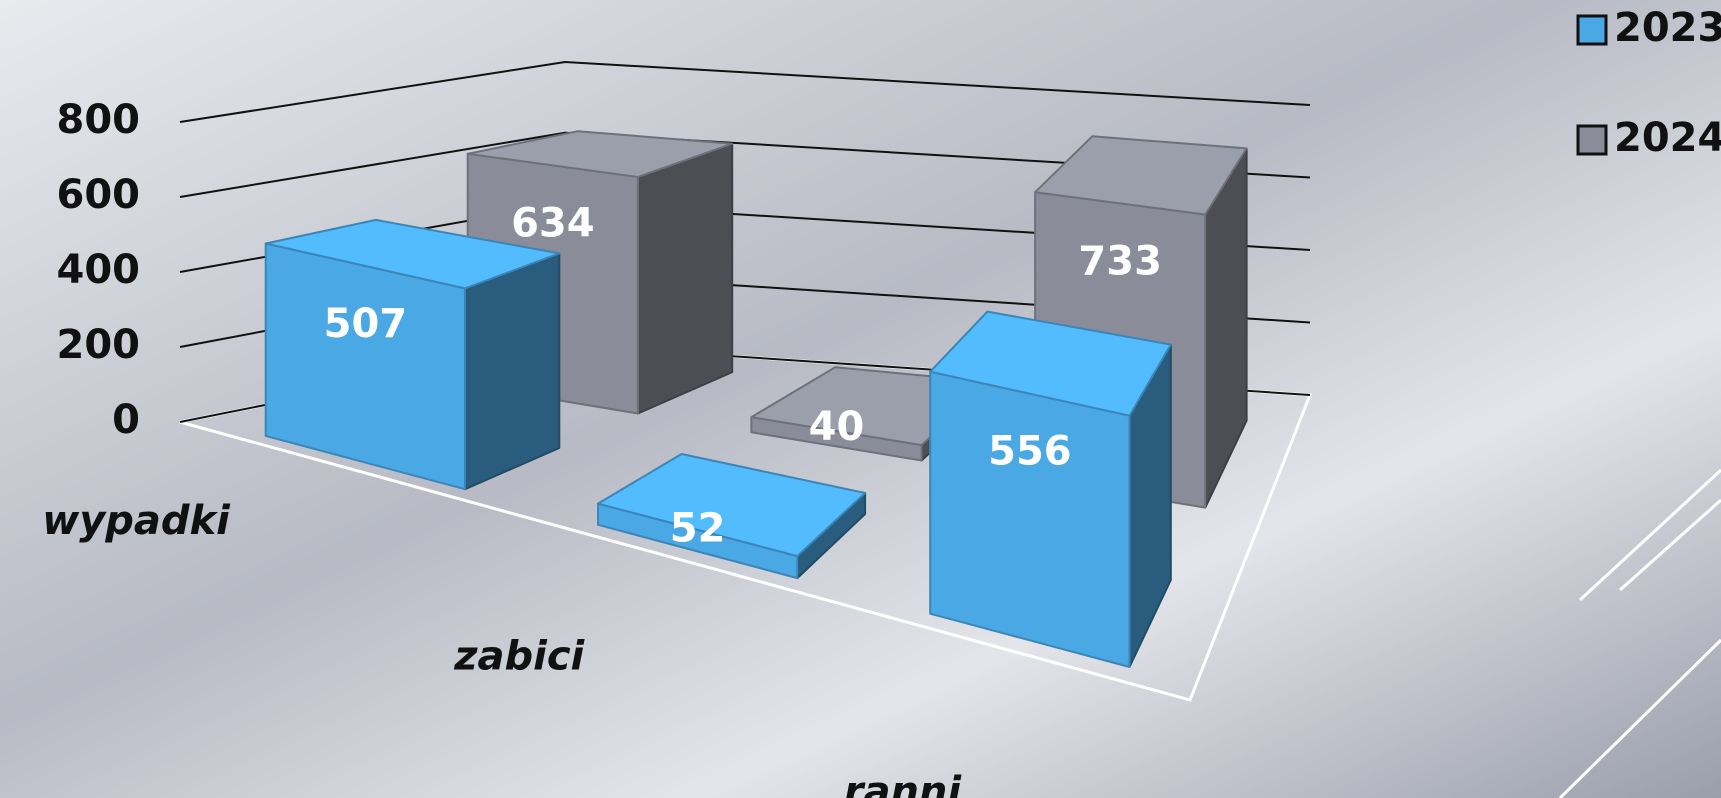 Image resolution: width=1721 pixels, height=798 pixels. What do you see at coordinates (99, 270) in the screenshot?
I see `y-tick-label: 400` at bounding box center [99, 270].